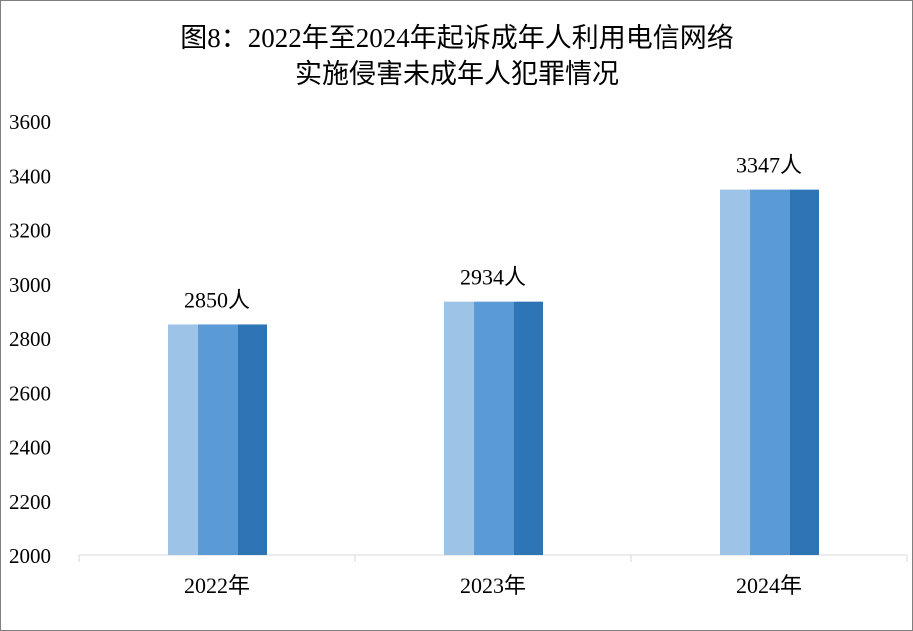 The image size is (913, 631). I want to click on y-tick-label: 3000, so click(30, 285).